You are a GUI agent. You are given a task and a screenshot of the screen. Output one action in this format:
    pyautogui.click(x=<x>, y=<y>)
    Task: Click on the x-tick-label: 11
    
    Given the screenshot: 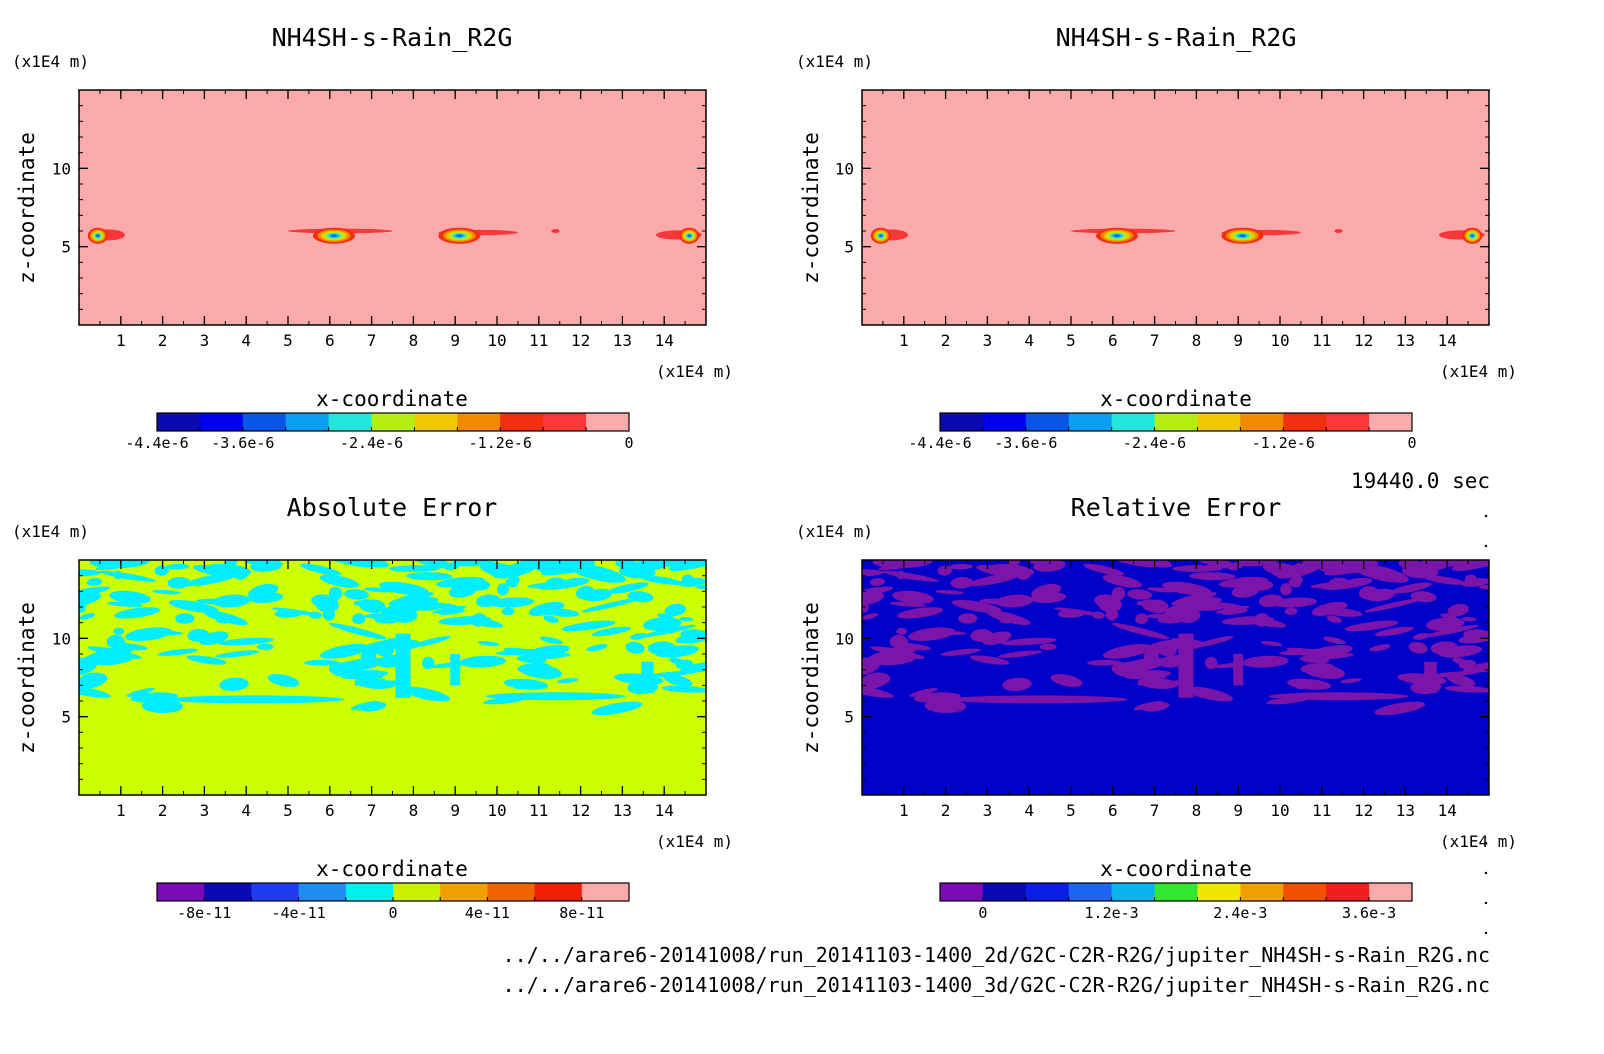 What is the action you would take?
    pyautogui.click(x=1321, y=340)
    